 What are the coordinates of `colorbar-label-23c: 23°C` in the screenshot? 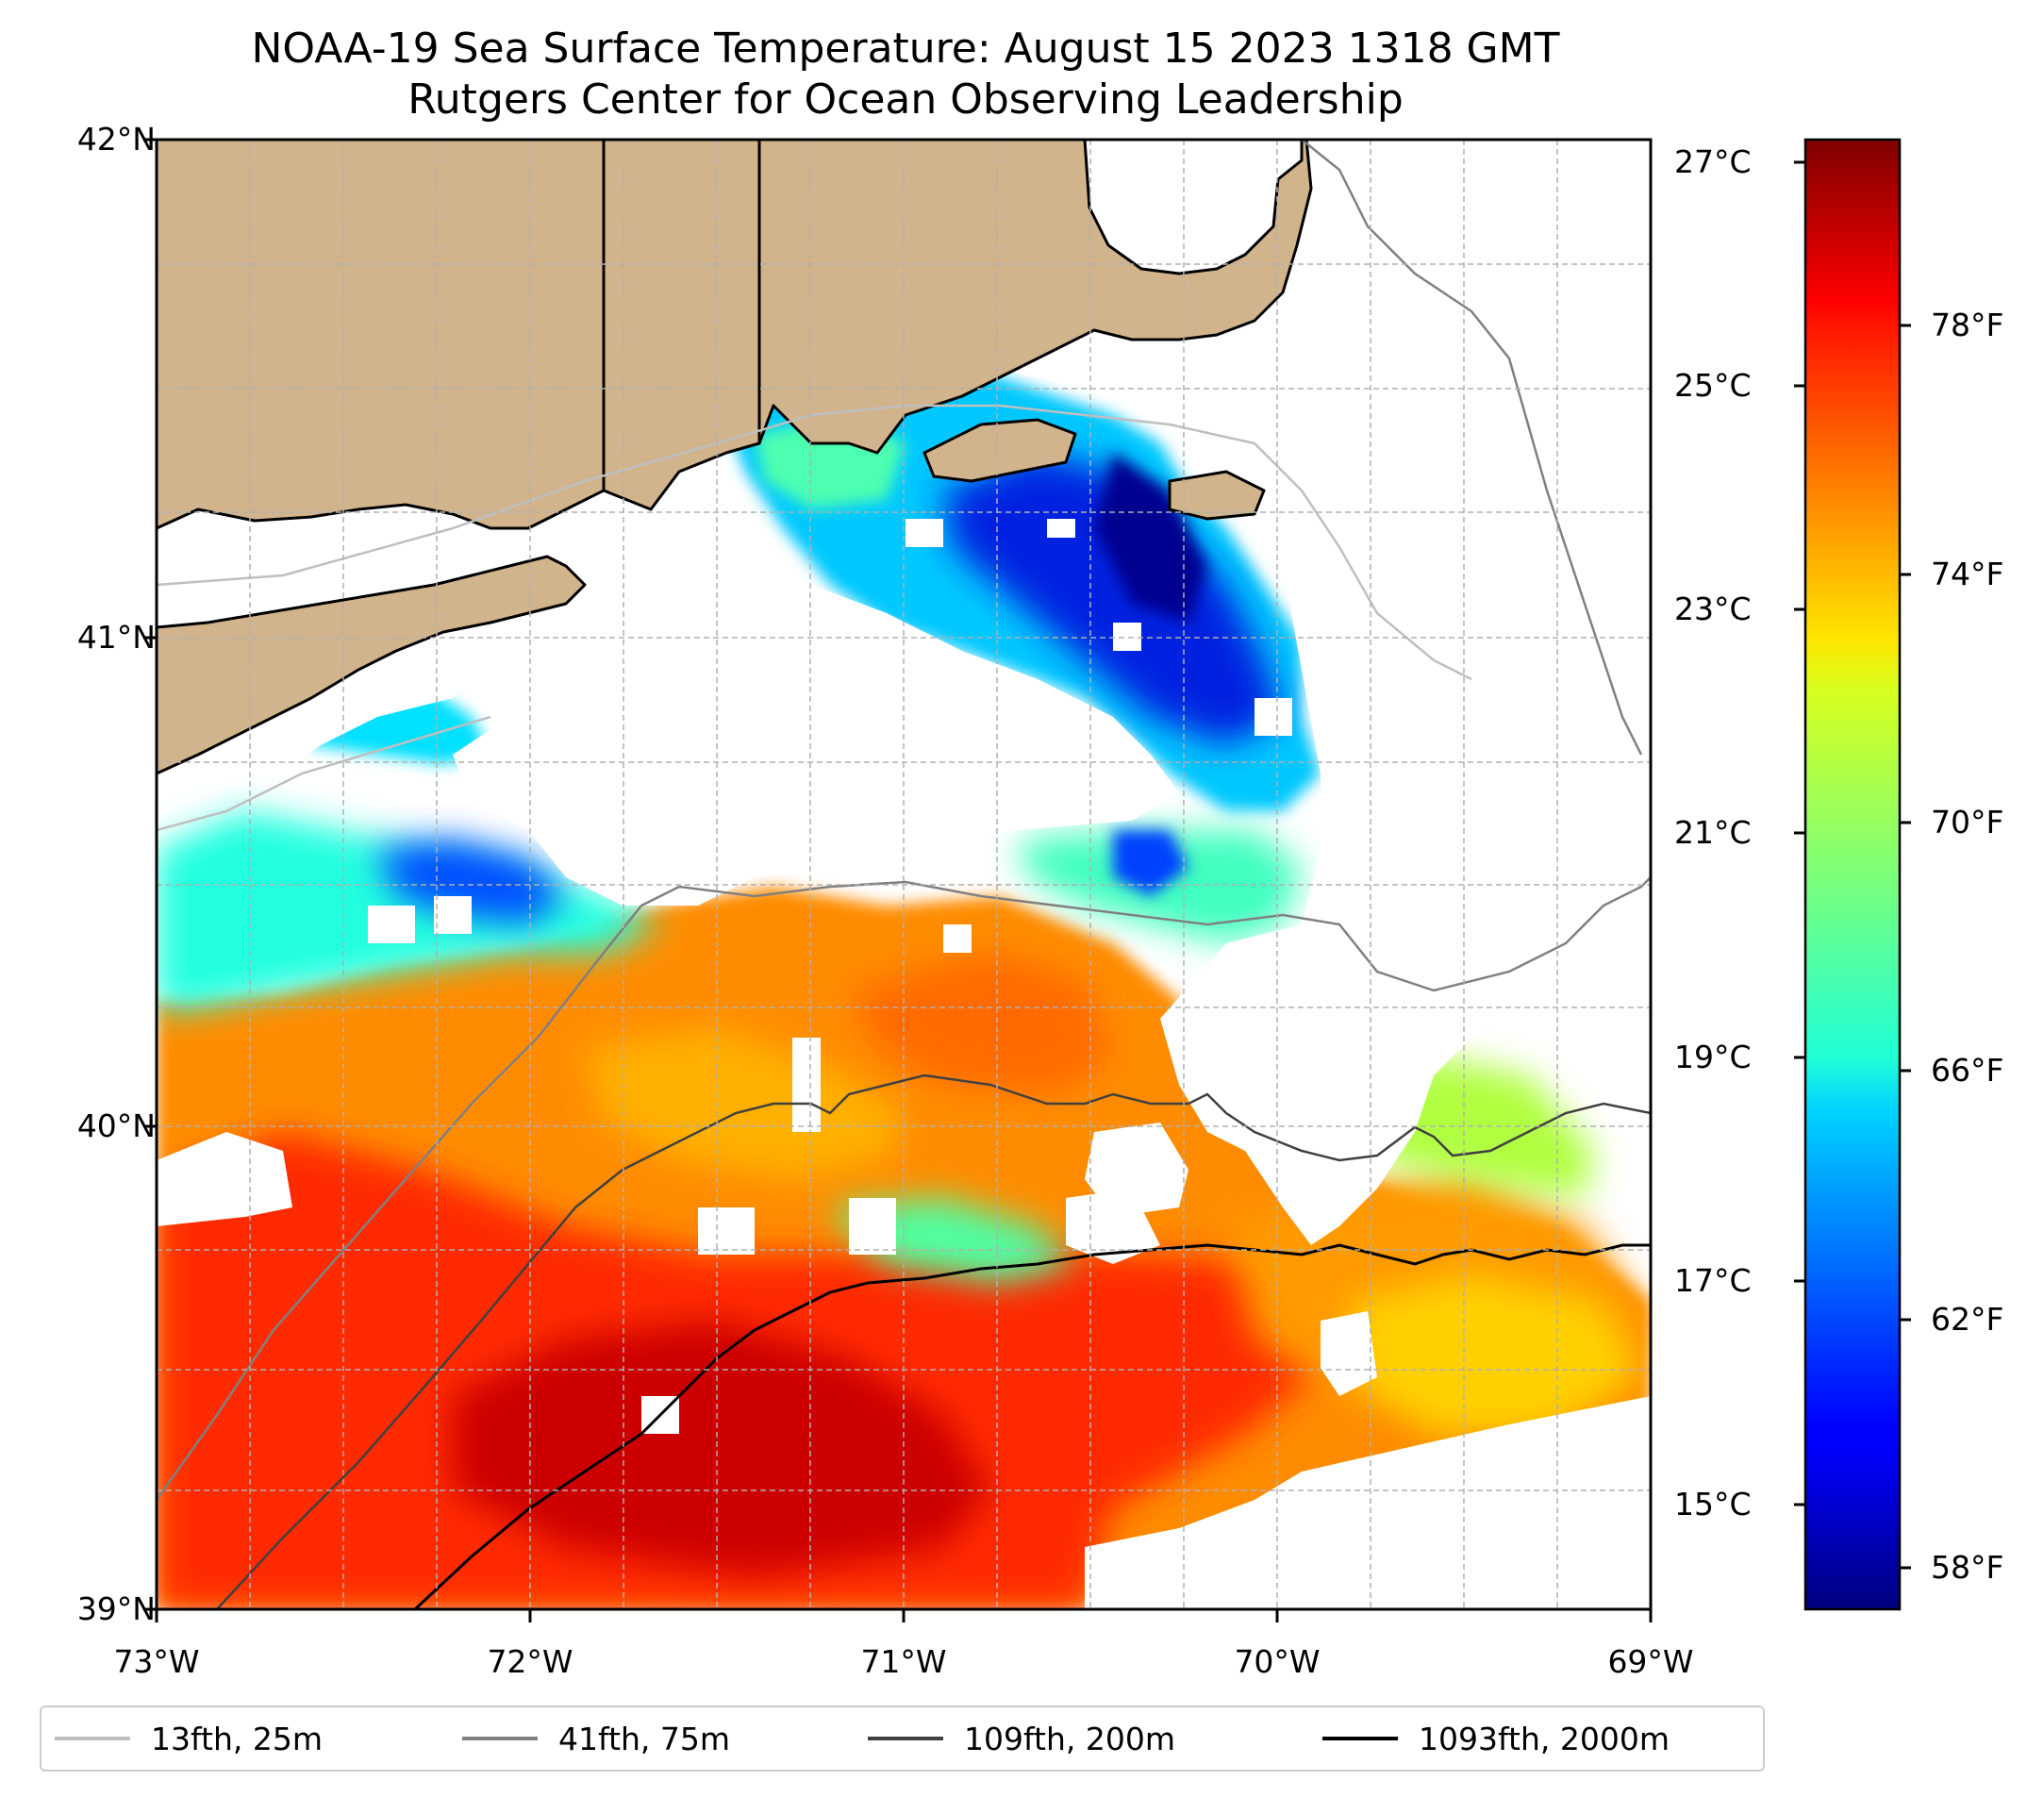 It's located at (1713, 609).